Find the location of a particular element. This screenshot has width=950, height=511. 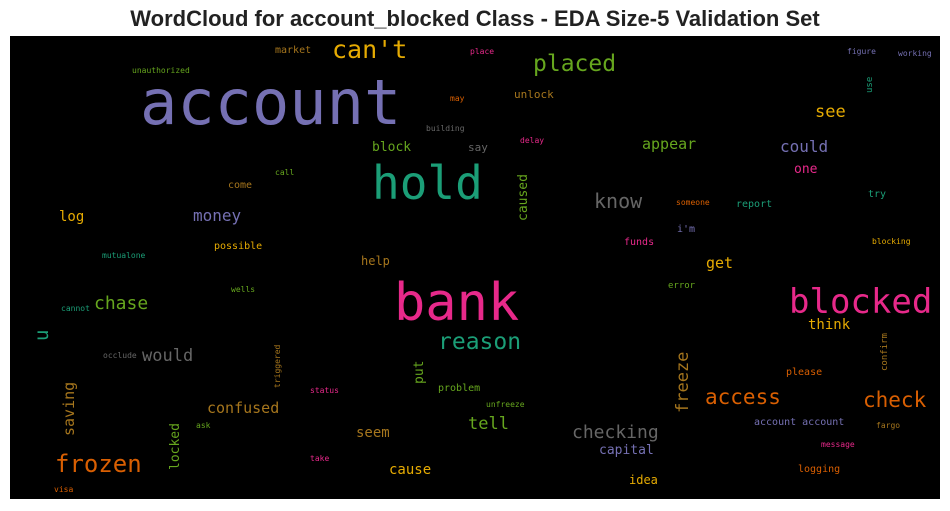

word-logging: logging is located at coordinates (819, 469).